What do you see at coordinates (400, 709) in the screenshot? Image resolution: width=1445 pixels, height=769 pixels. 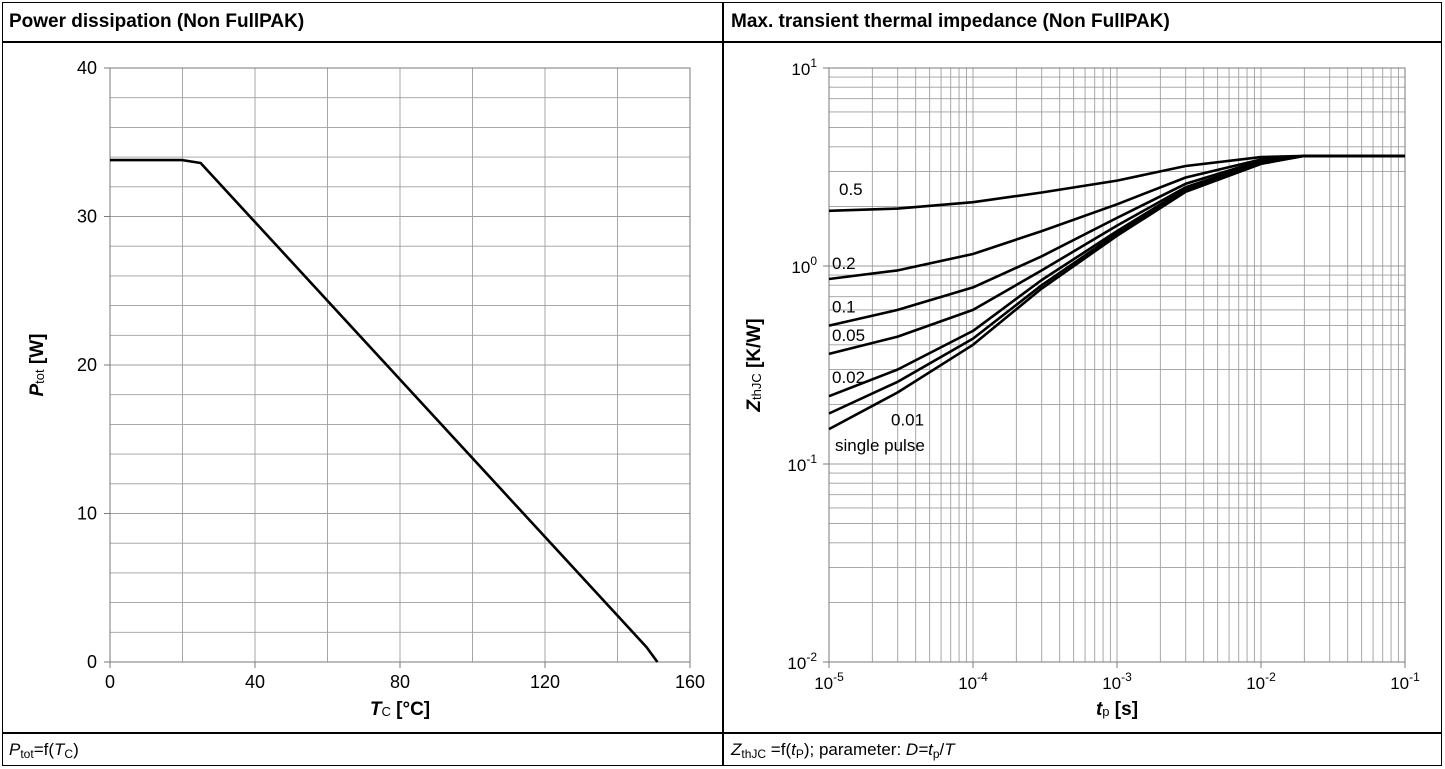 I see `x-axis-label: TC [°C]` at bounding box center [400, 709].